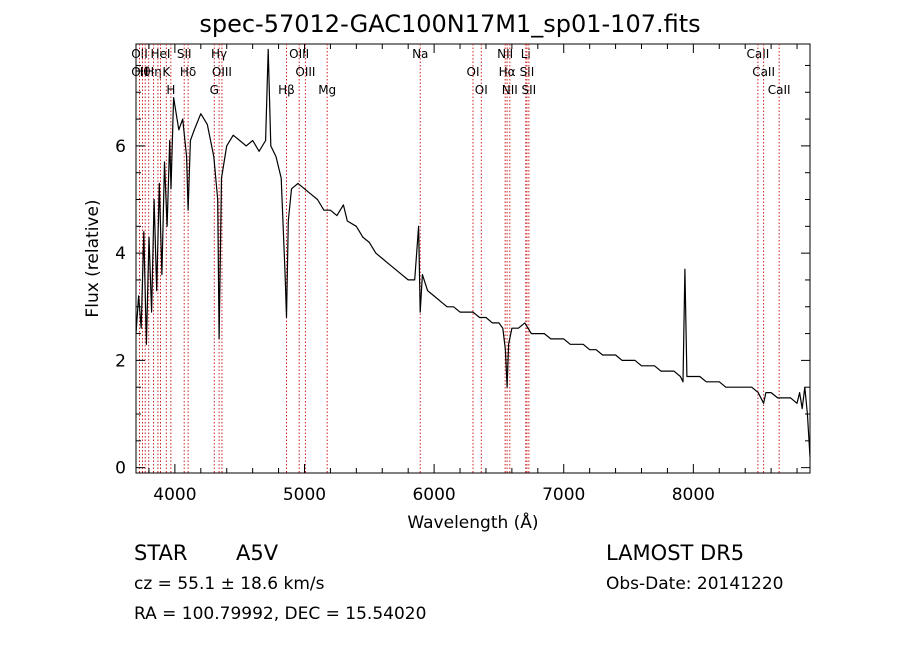  Describe the element at coordinates (327, 90) in the screenshot. I see `line-marker-label: Mg` at that location.